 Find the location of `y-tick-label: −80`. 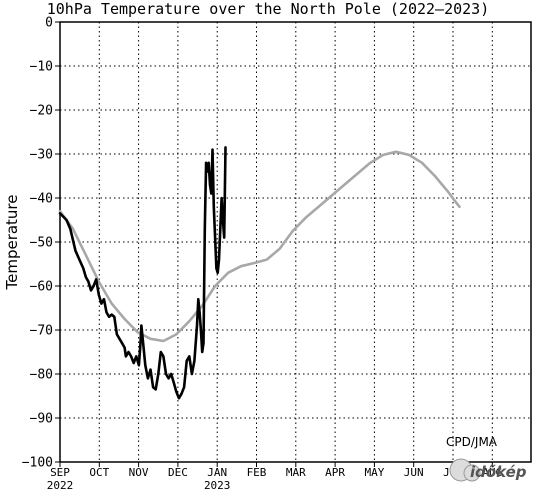

y-tick-label: −80 is located at coordinates (41, 375).